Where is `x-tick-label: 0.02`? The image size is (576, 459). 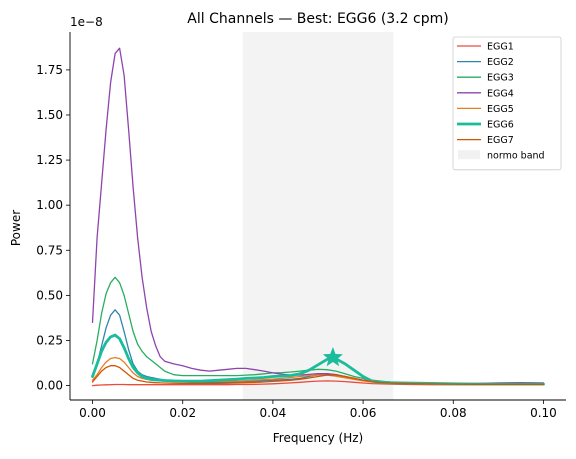
x-tick-label: 0.02 is located at coordinates (182, 413).